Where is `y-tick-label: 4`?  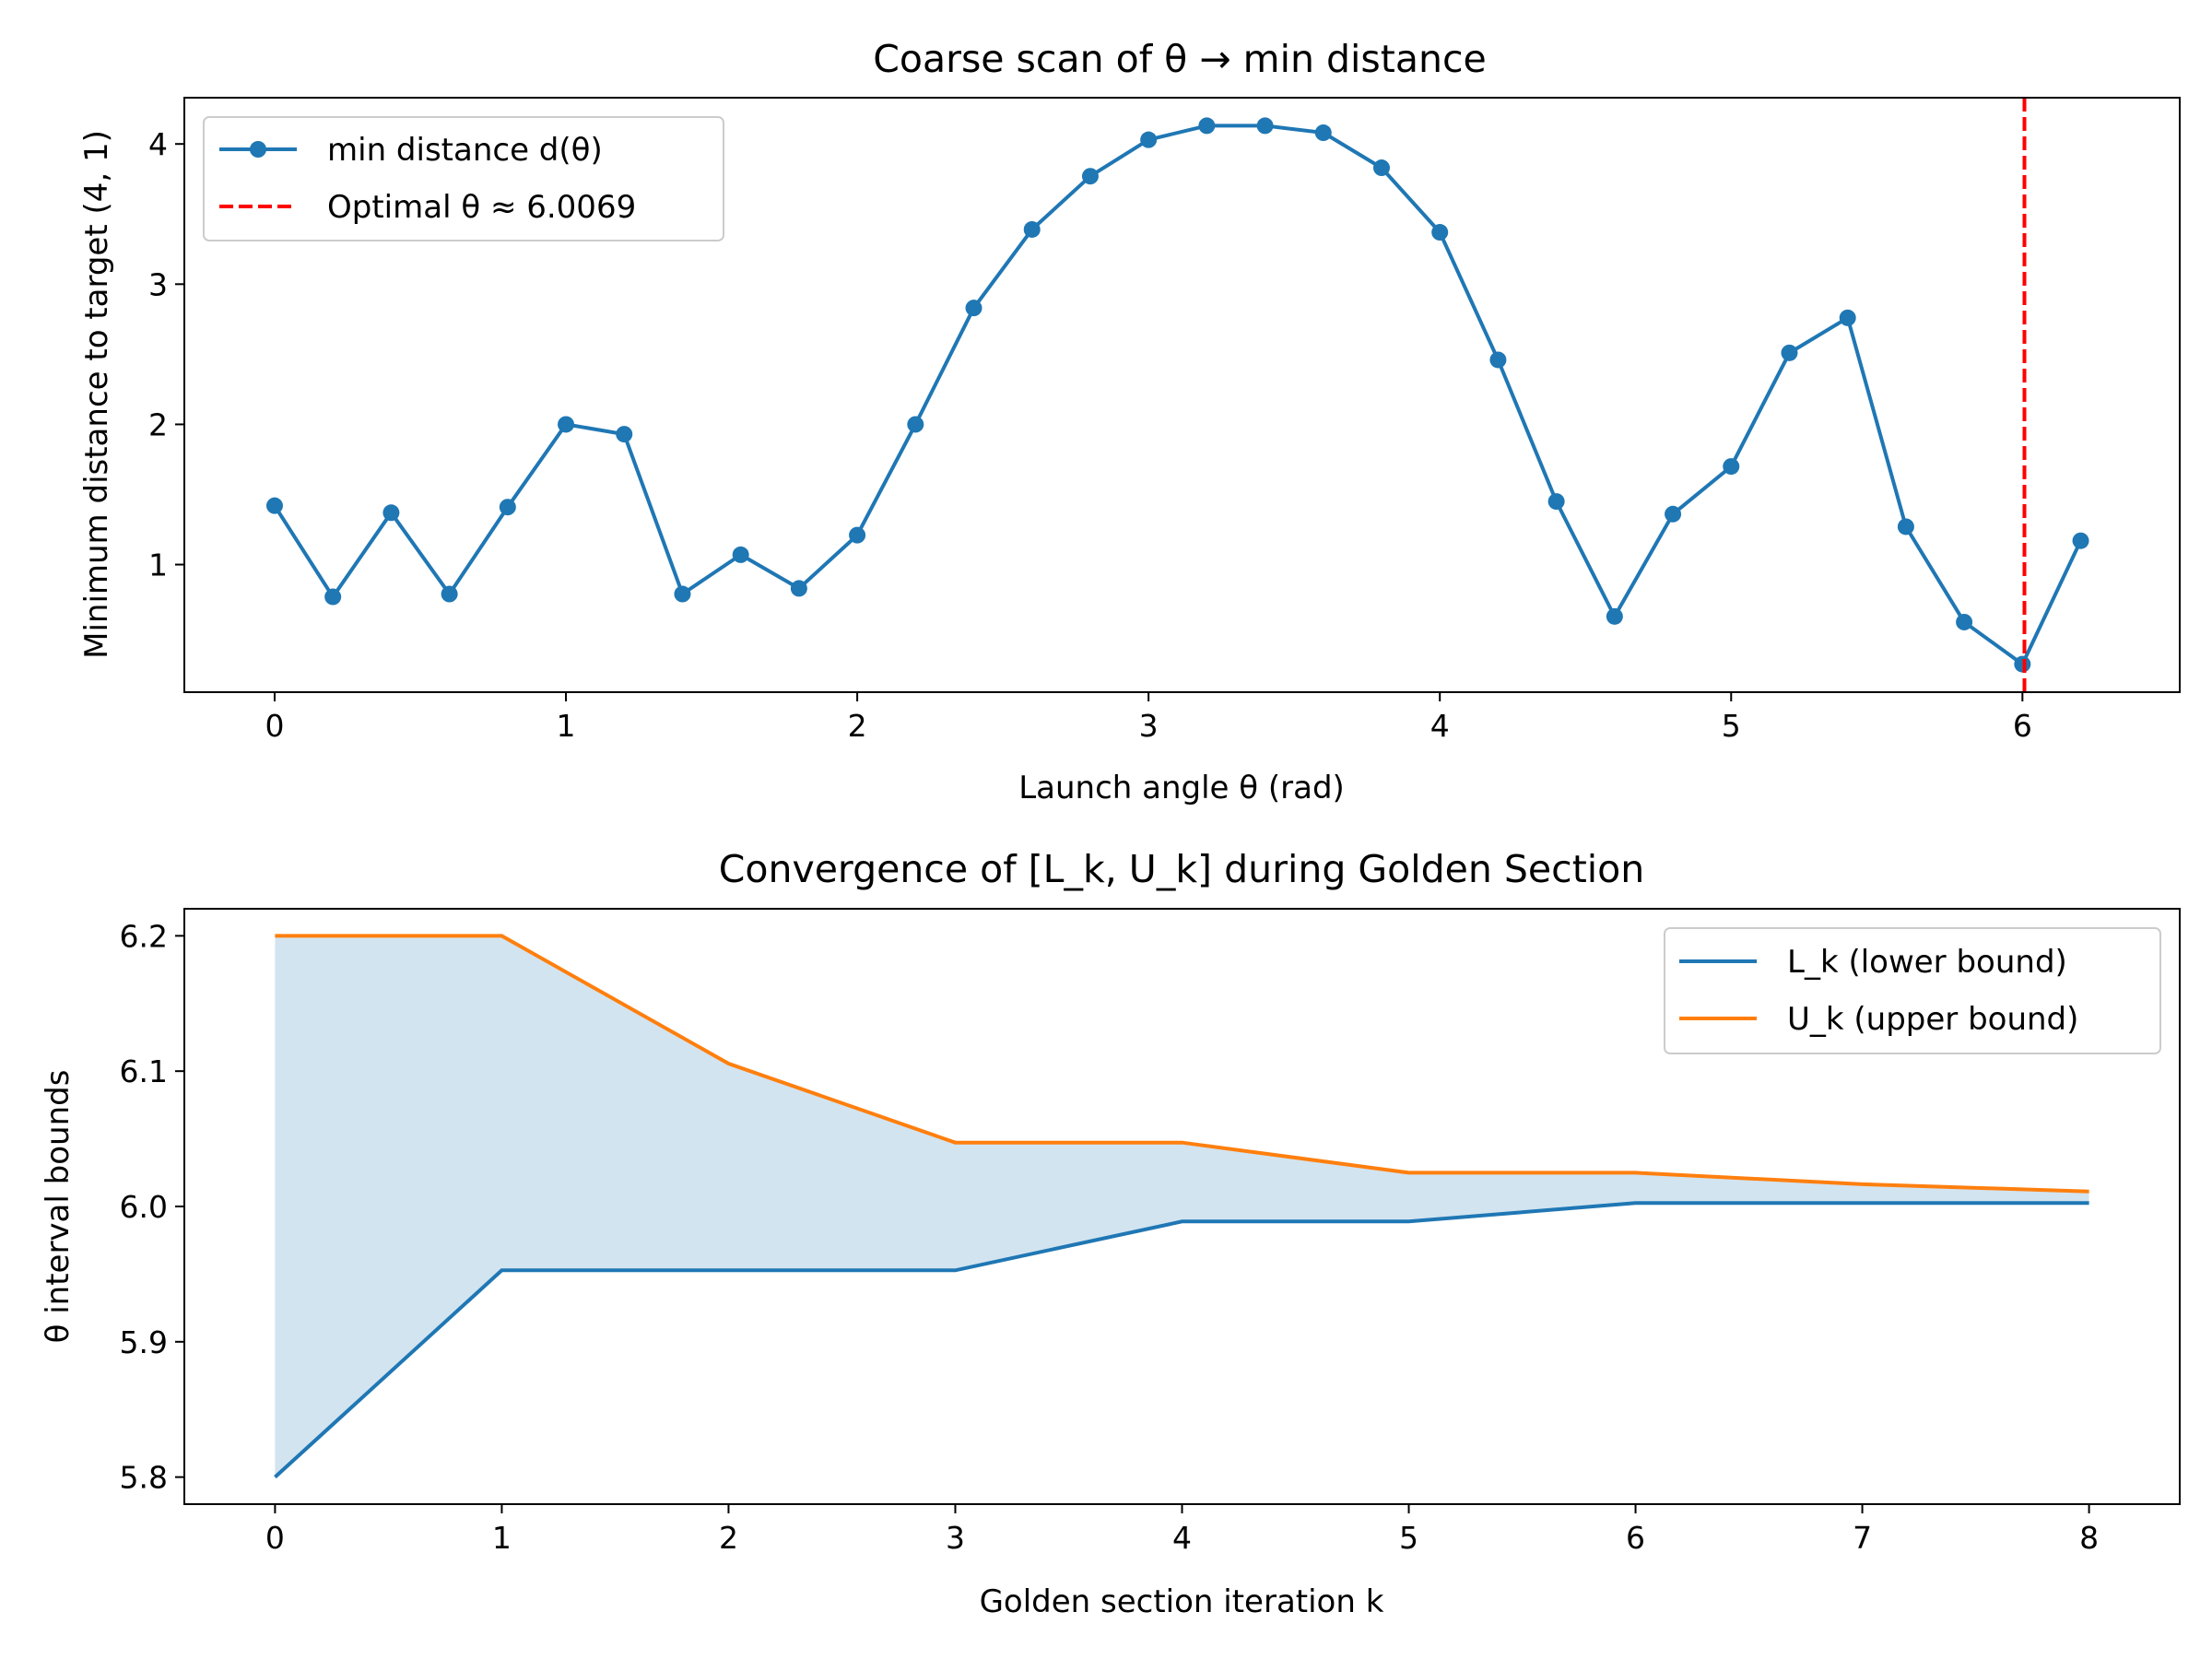
y-tick-label: 4 is located at coordinates (158, 144).